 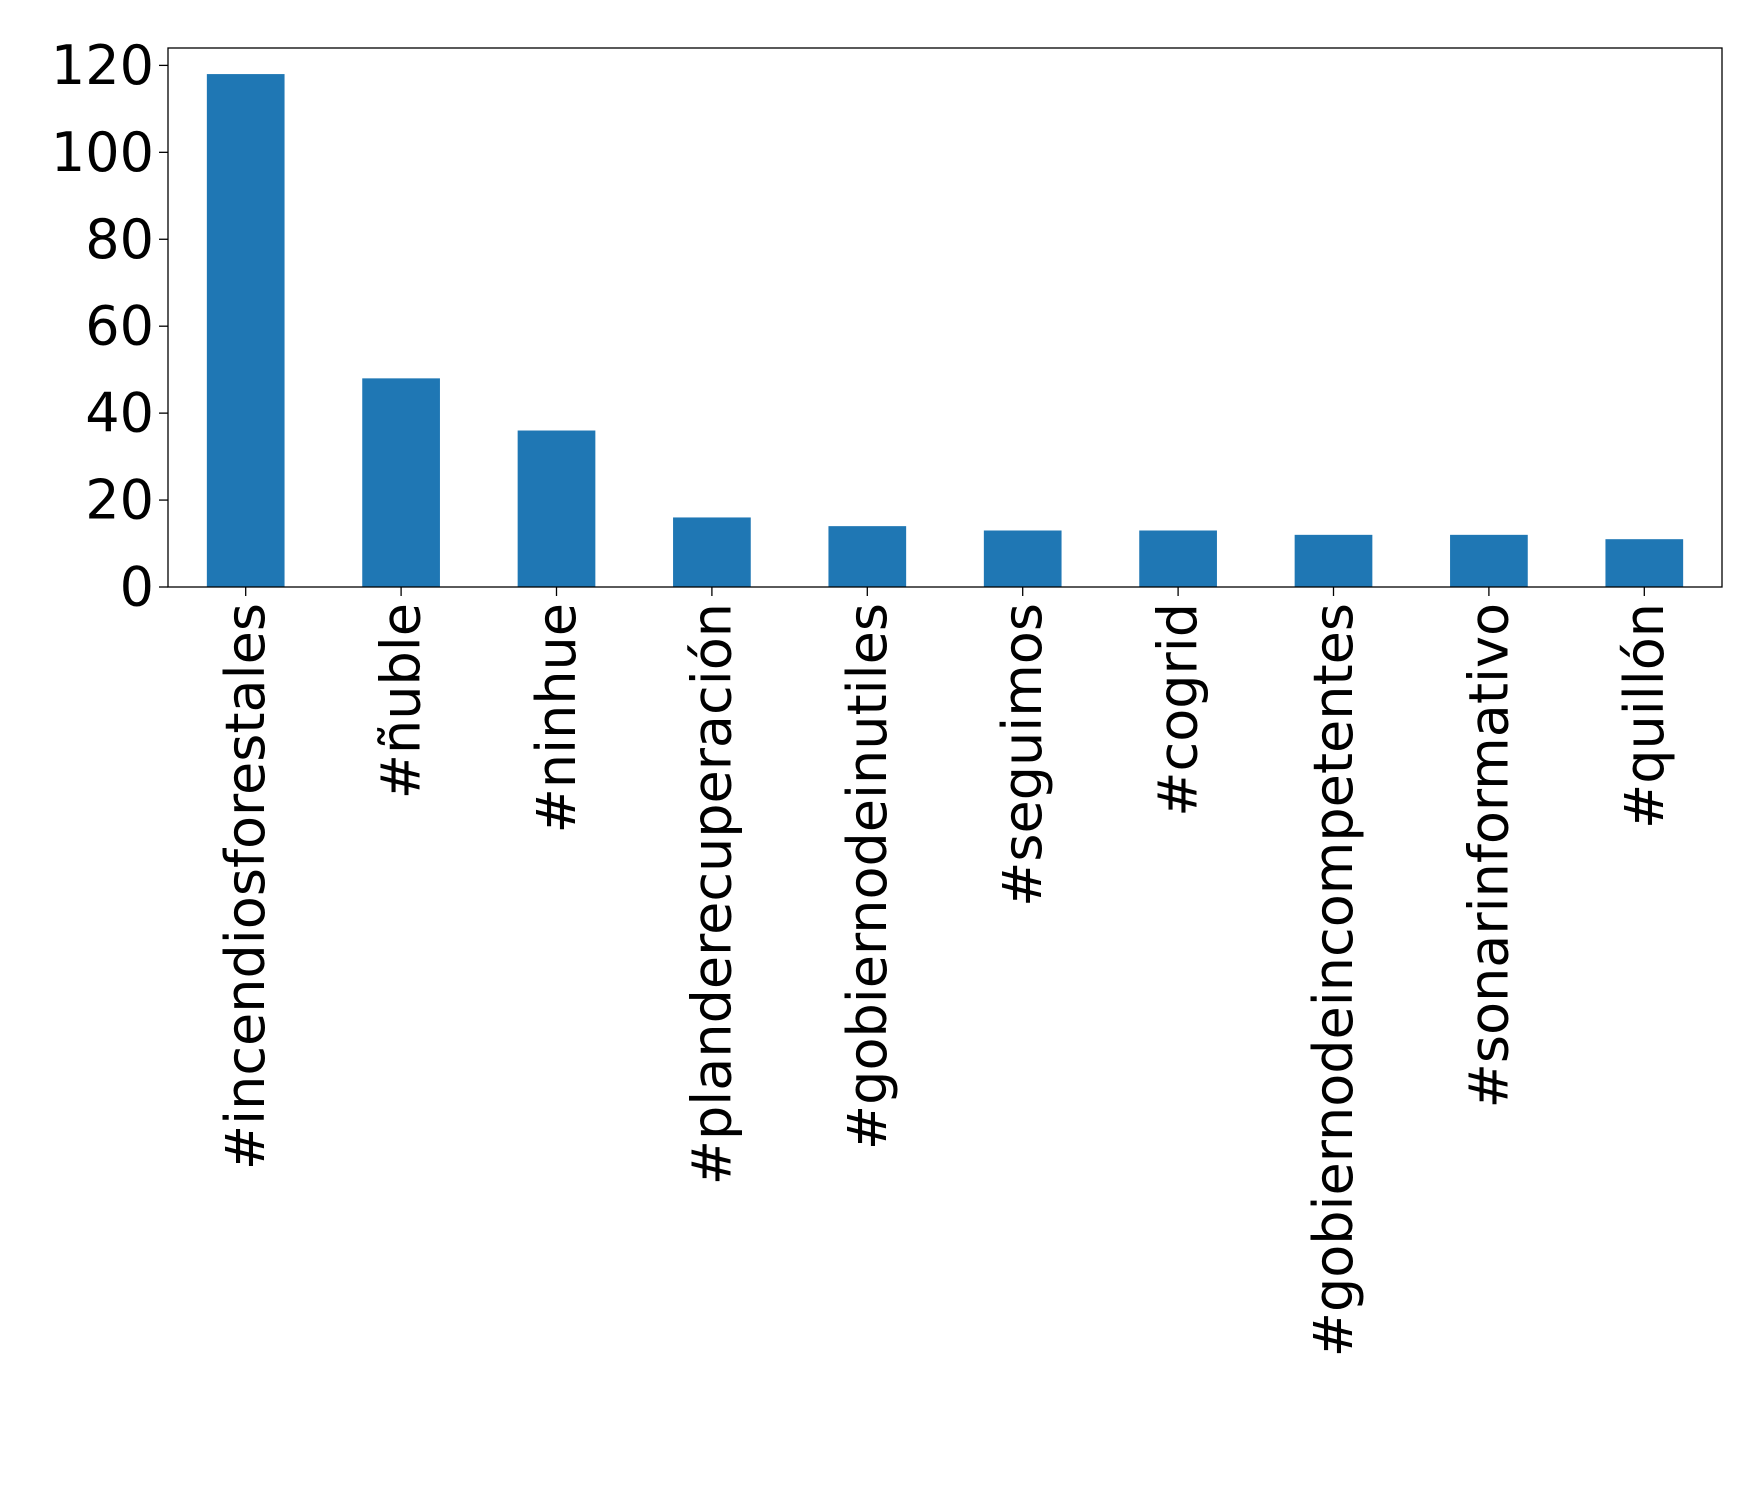 What do you see at coordinates (137, 587) in the screenshot?
I see `y-tick-label-0: 0` at bounding box center [137, 587].